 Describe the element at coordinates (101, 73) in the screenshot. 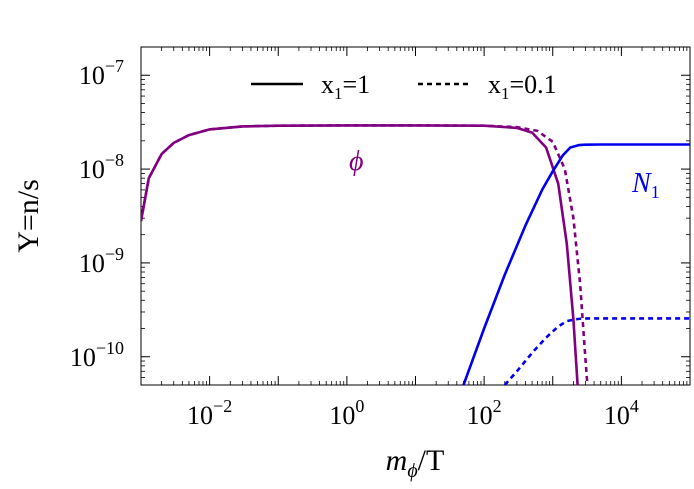

I see `y-tick-label: 10⁻⁷` at that location.